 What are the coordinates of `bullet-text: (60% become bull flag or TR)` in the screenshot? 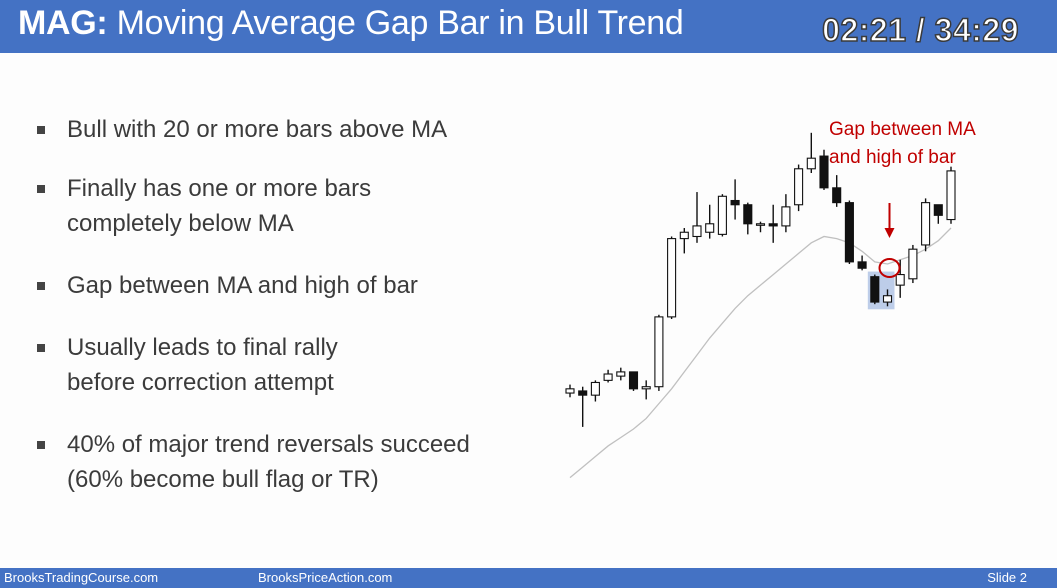 It's located at (223, 479).